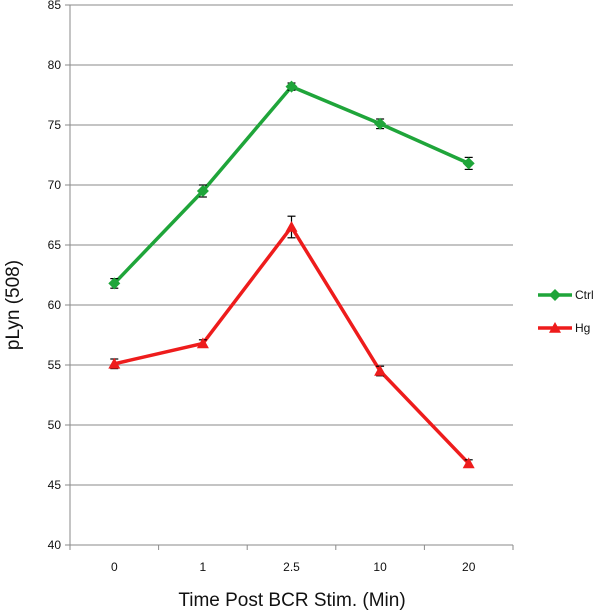  Describe the element at coordinates (114, 567) in the screenshot. I see `x-tick-label: 0` at that location.